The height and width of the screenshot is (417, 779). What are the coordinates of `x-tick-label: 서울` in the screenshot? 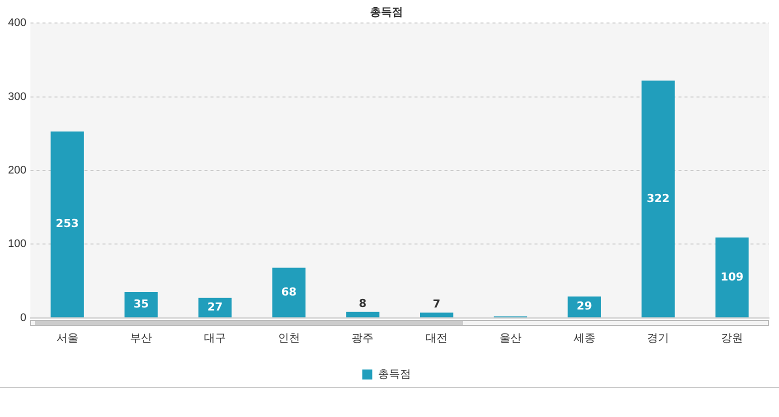 It's located at (67, 338).